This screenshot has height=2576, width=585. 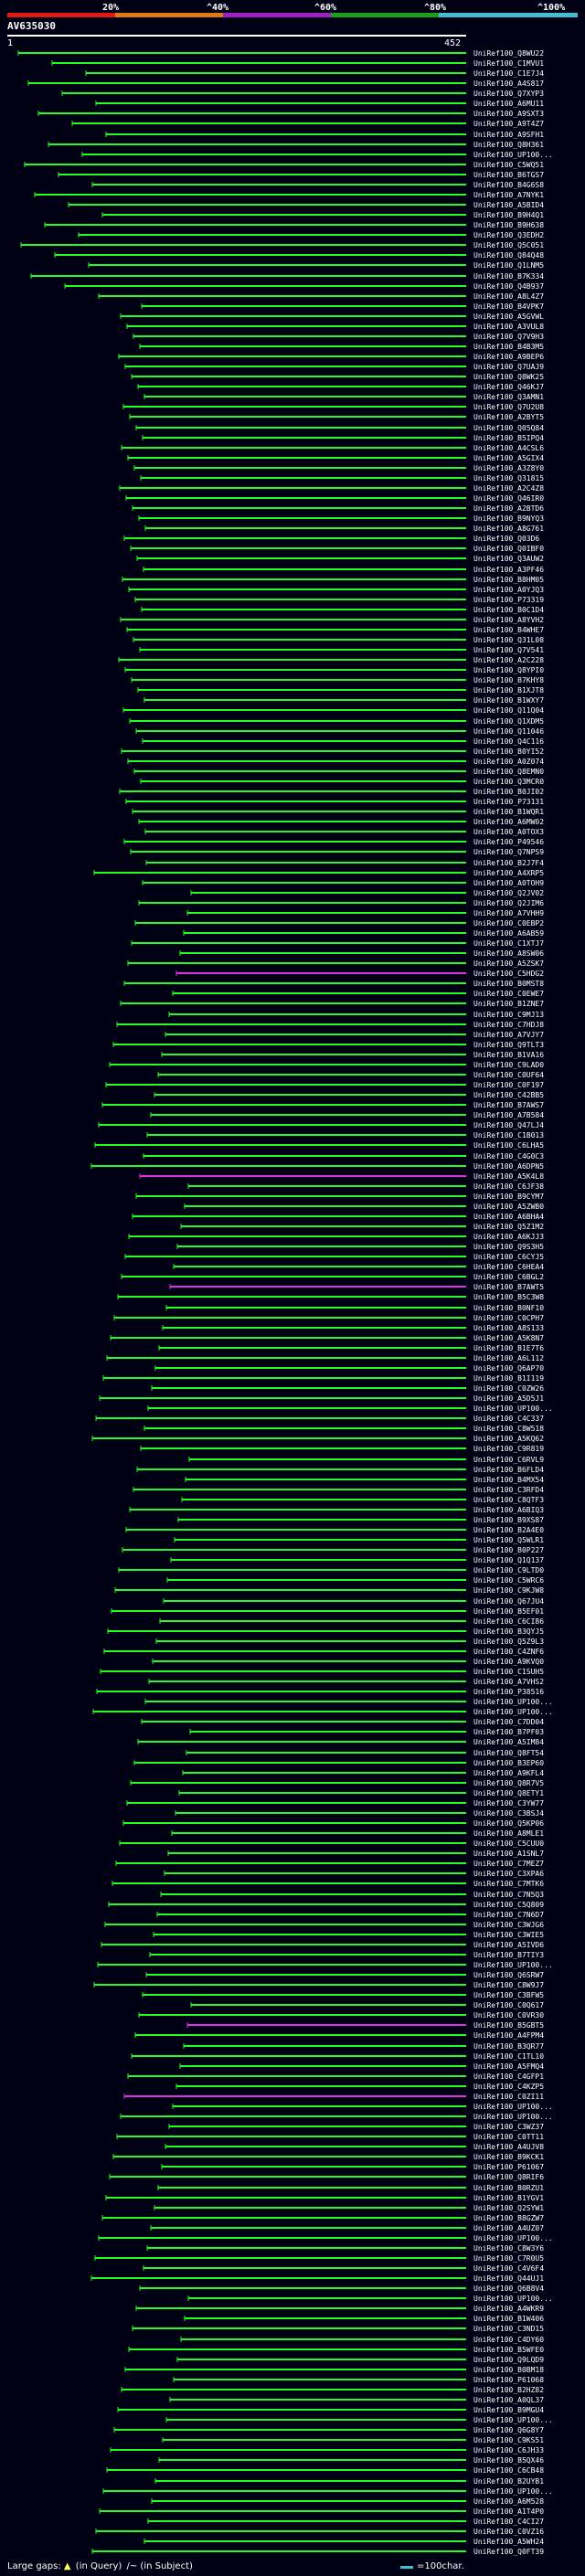 I want to click on hit-label: UniRef100_Q1Q137, so click(x=509, y=1560).